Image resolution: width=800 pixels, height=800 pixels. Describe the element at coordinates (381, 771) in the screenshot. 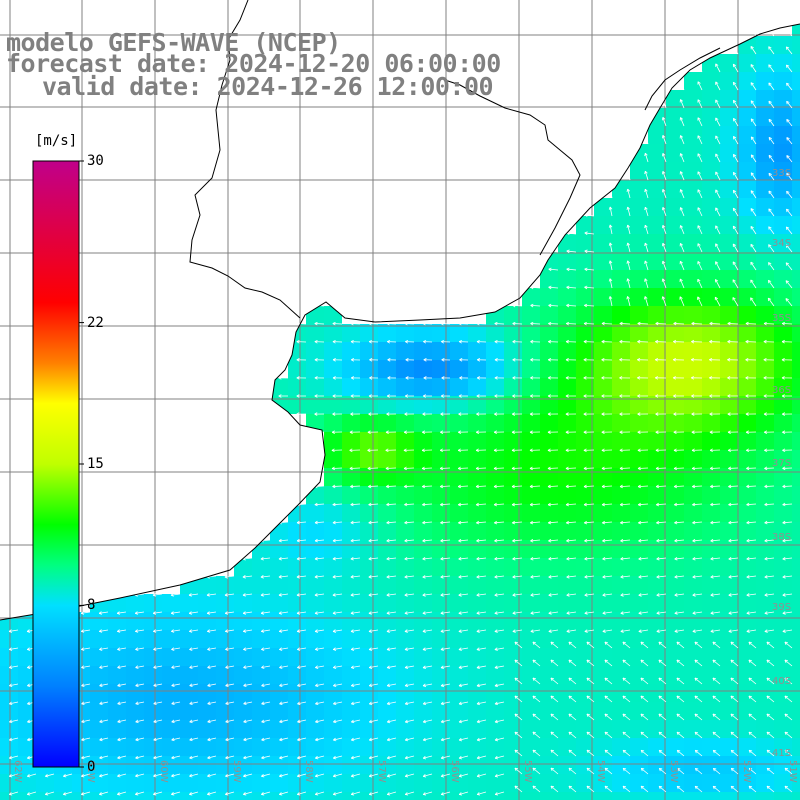

I see `lon-label: 57W` at that location.